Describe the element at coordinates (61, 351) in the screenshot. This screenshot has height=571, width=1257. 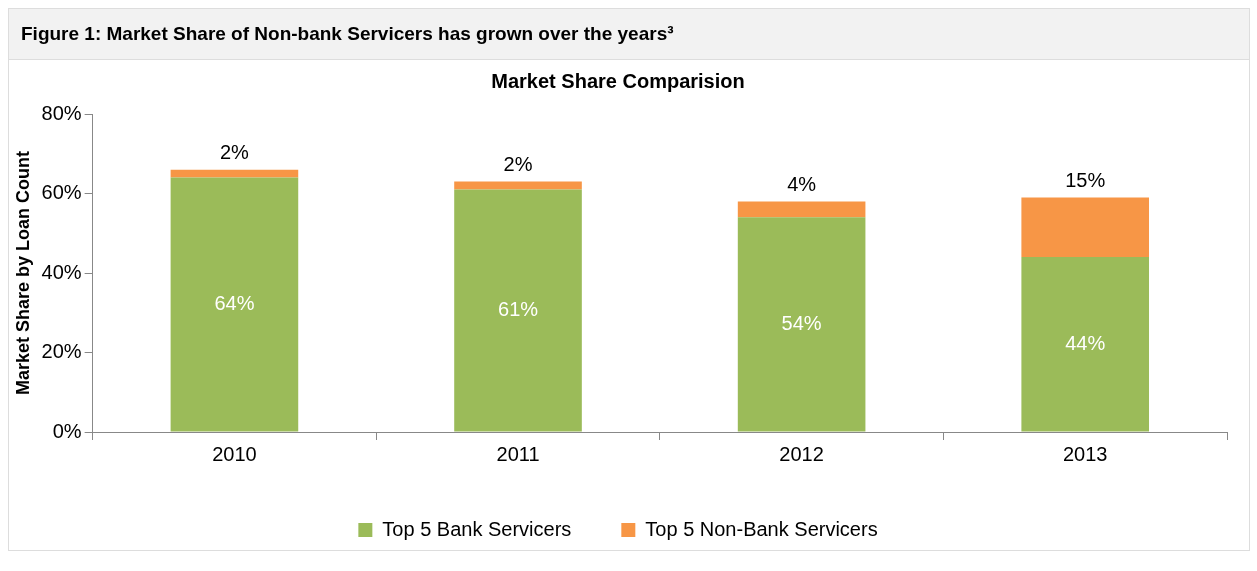
I see `y-tick-label: 20%` at that location.